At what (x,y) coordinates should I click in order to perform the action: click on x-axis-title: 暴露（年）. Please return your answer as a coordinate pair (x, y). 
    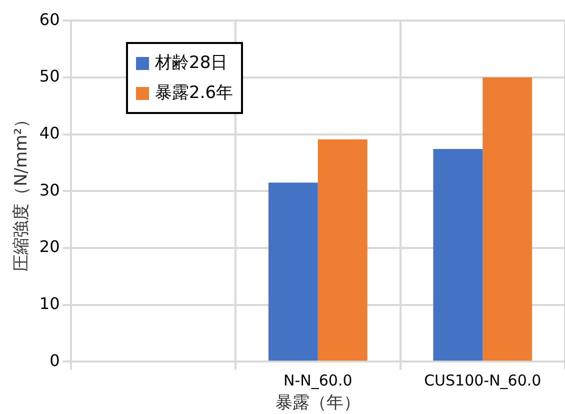
    Looking at the image, I should click on (317, 403).